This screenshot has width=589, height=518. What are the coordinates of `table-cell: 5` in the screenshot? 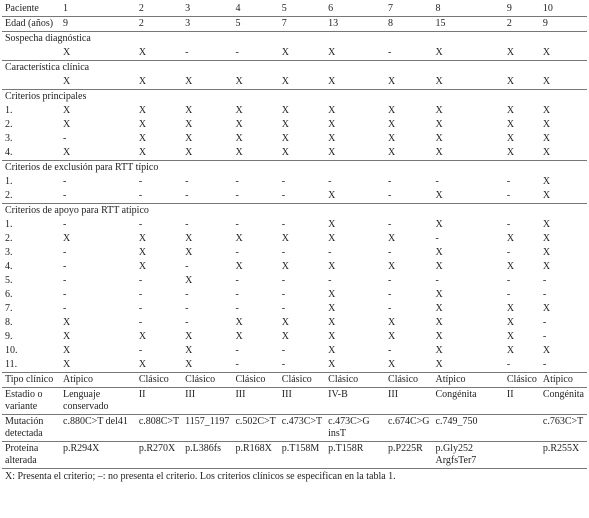 It's located at (238, 23).